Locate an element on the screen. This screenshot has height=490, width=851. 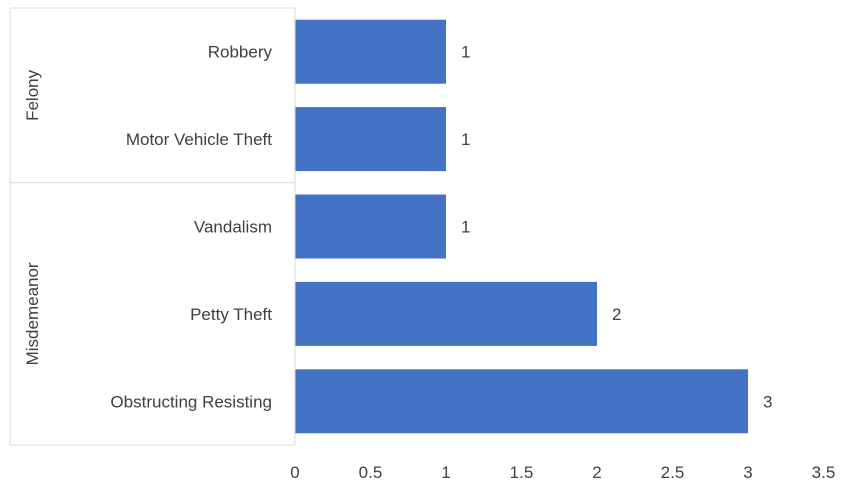
x-tick-label: 2.5 is located at coordinates (673, 472).